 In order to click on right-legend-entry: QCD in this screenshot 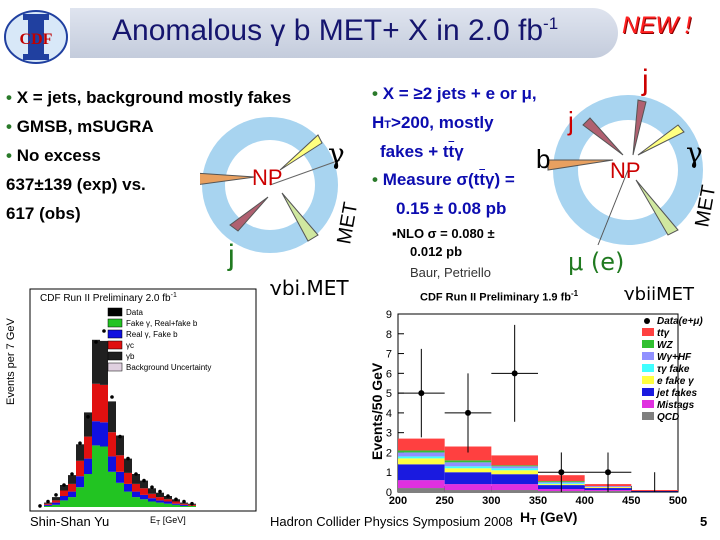, I will do `click(668, 417)`.